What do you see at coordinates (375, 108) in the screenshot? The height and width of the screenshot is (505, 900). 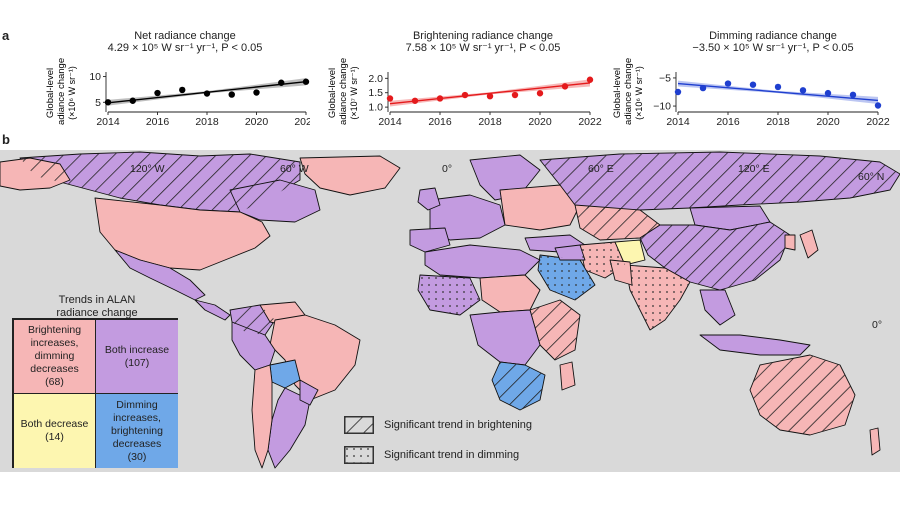 I see `y-tick-label: 1.0` at bounding box center [375, 108].